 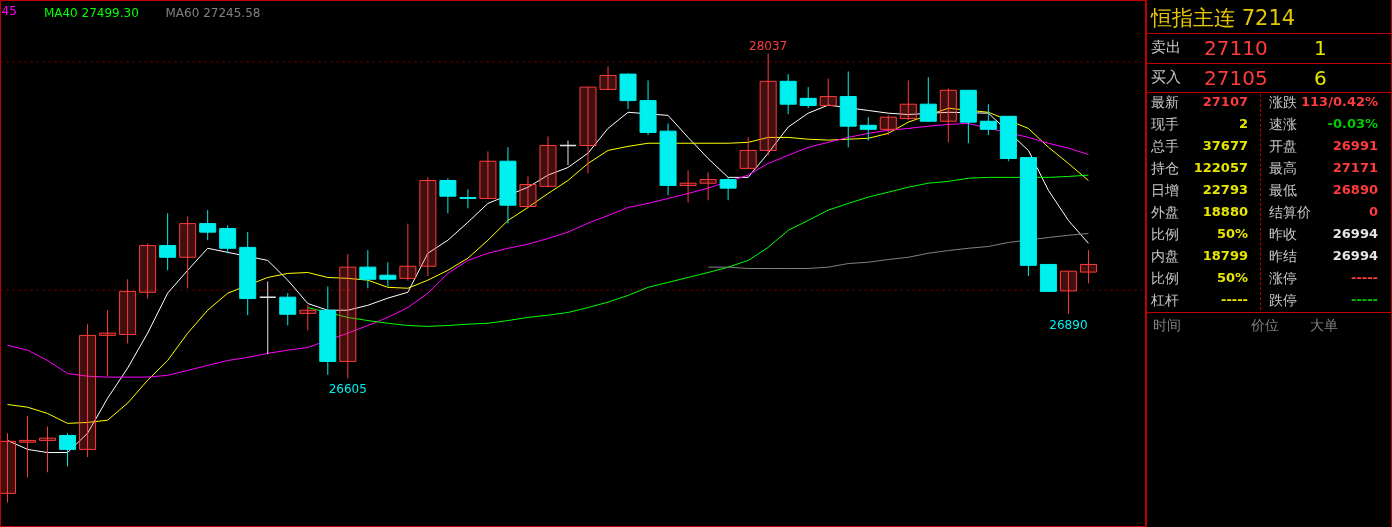 What do you see at coordinates (1243, 123) in the screenshot?
I see `text: 2` at bounding box center [1243, 123].